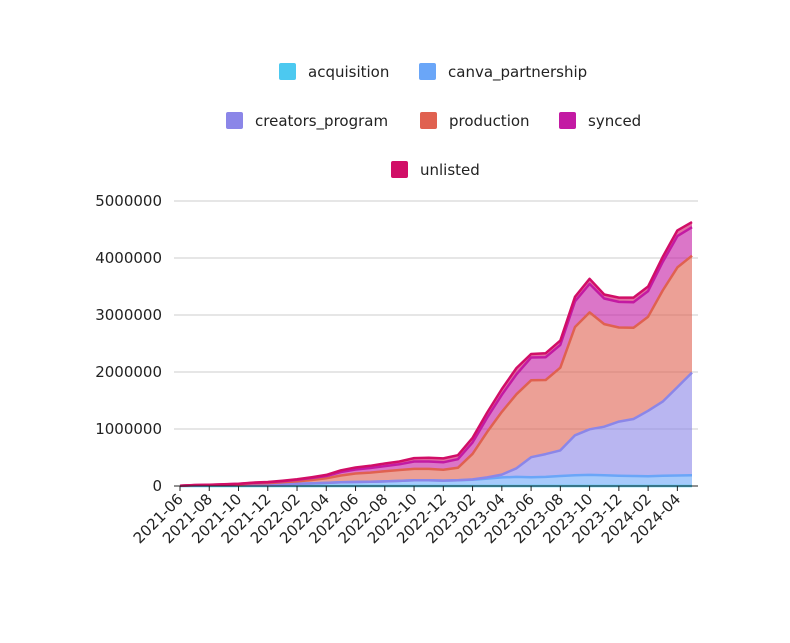  Describe the element at coordinates (128, 201) in the screenshot. I see `y-tick-label: 5000000` at that location.